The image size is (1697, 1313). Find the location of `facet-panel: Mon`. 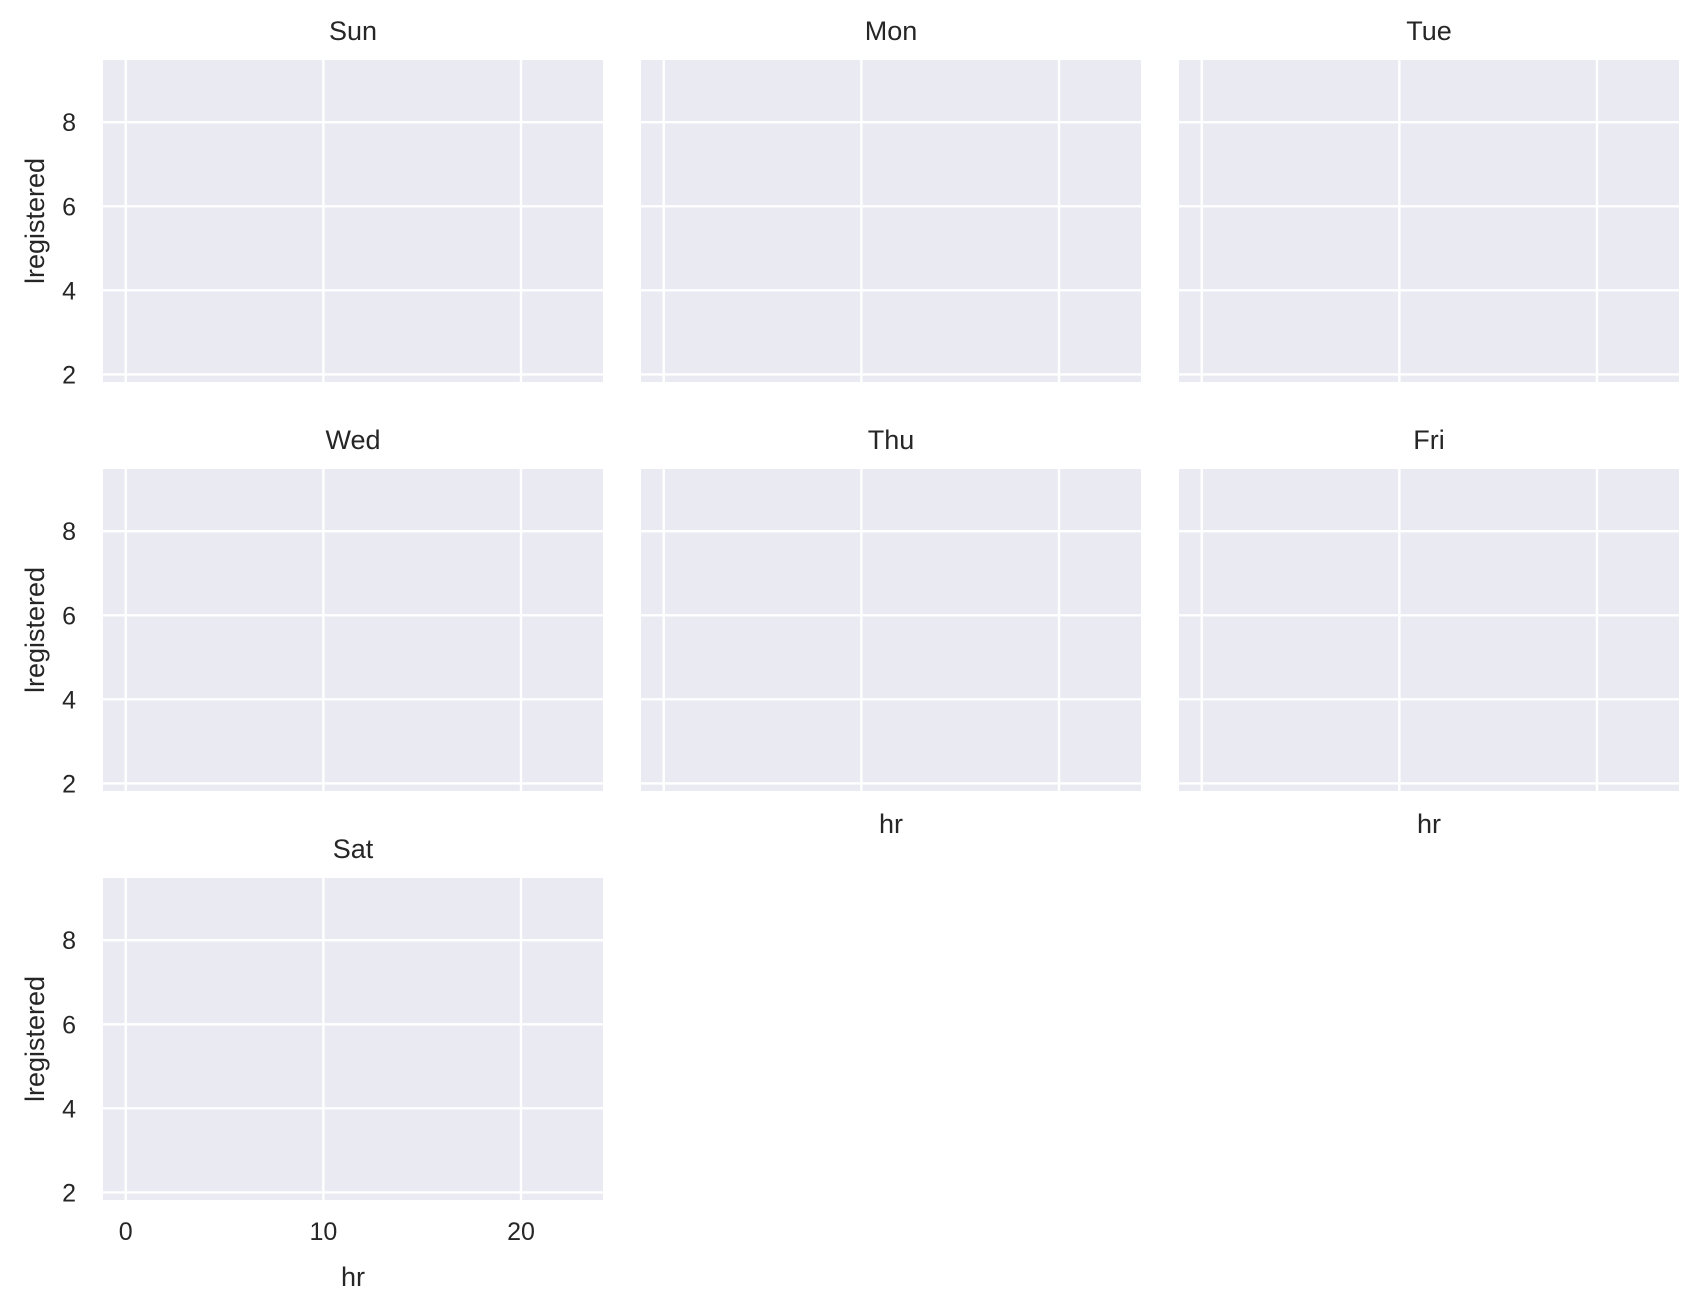

facet-panel: Mon is located at coordinates (891, 199).